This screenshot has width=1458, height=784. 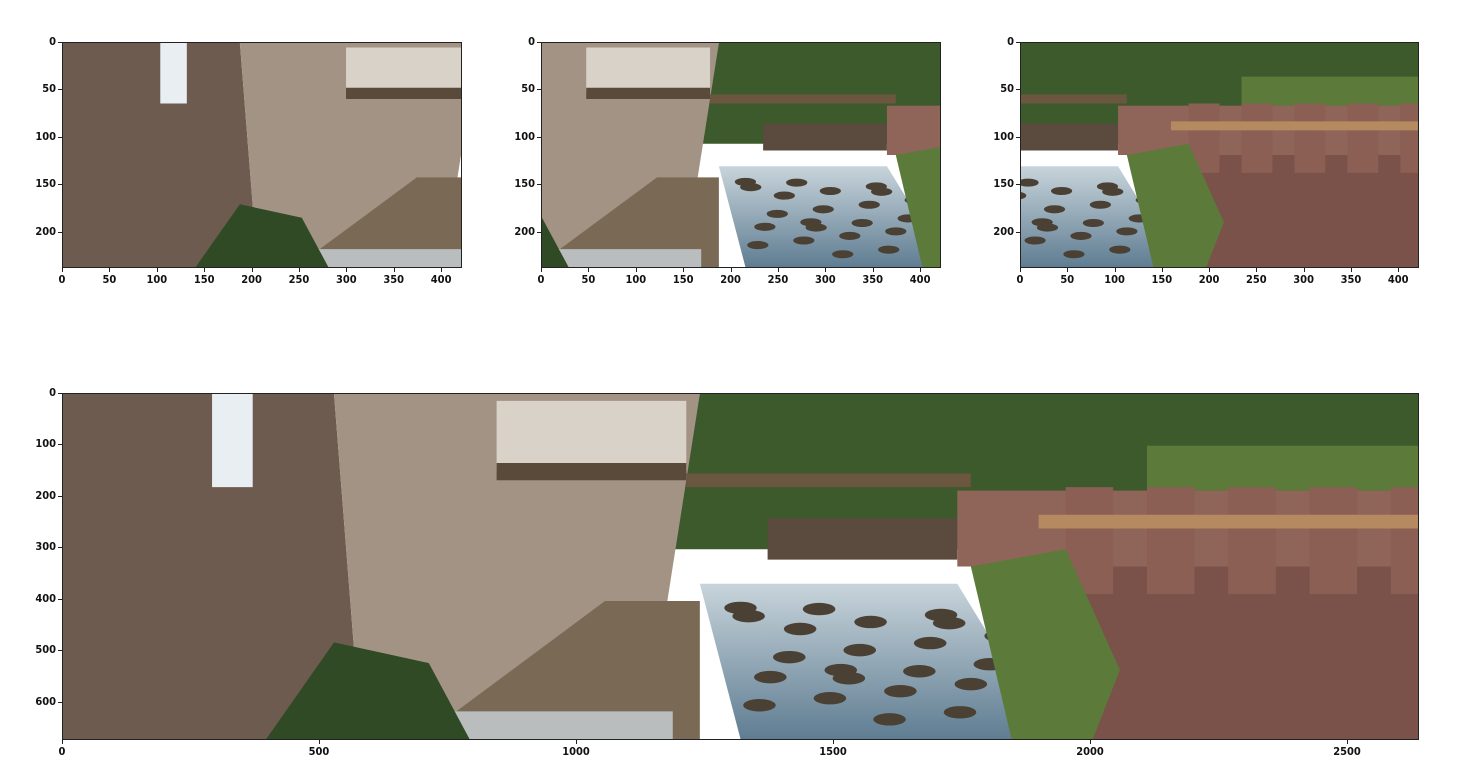 What do you see at coordinates (394, 279) in the screenshot?
I see `x-tick-label: 350` at bounding box center [394, 279].